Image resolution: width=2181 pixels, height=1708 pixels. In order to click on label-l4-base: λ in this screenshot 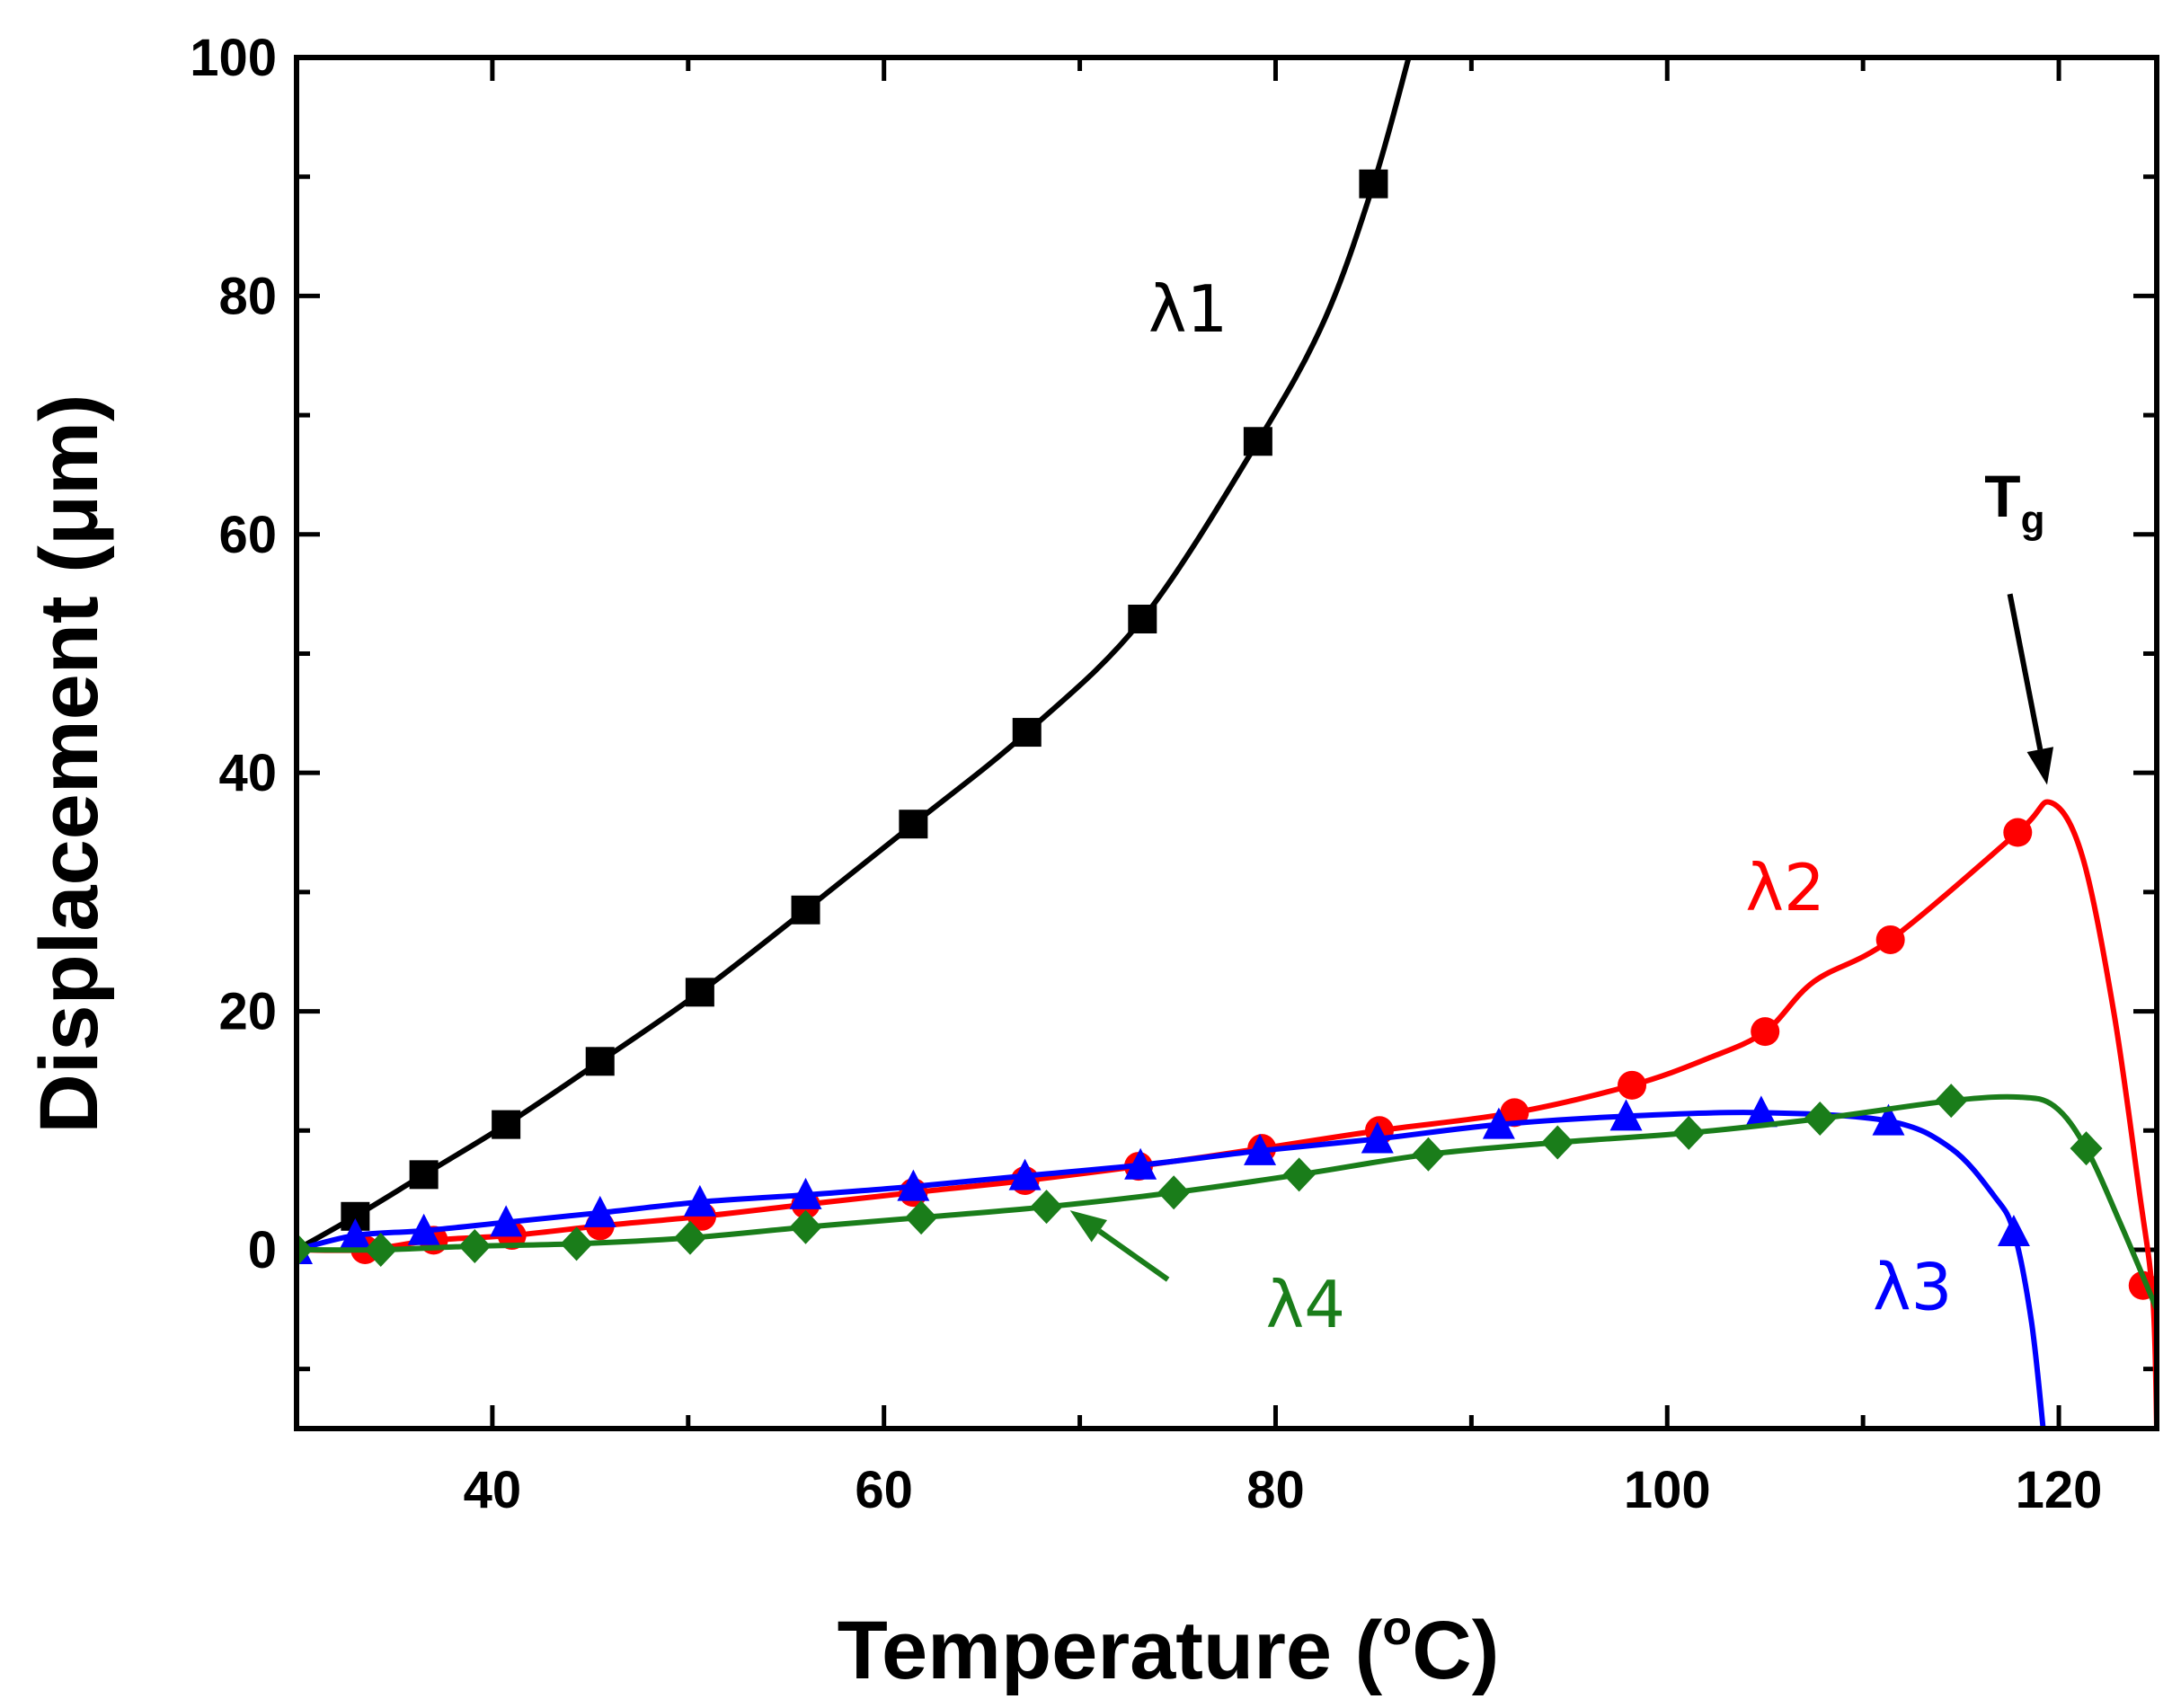, I will do `click(1285, 1304)`.